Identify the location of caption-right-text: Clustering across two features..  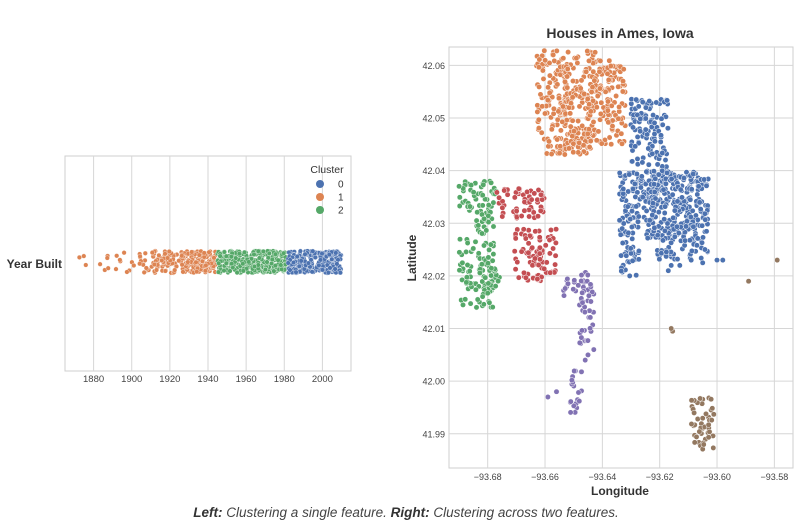
(526, 512).